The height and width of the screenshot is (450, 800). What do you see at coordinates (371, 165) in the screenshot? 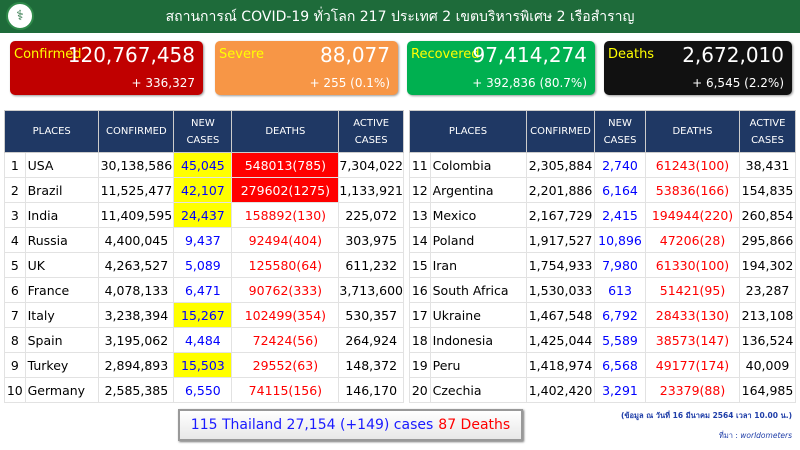
I see `active-cases: 7,304,022` at bounding box center [371, 165].